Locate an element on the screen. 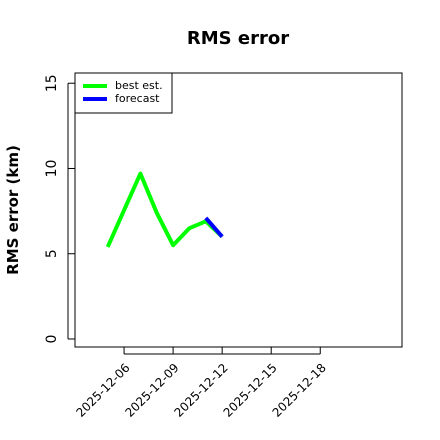 The height and width of the screenshot is (440, 440). y-tick-label: 15 is located at coordinates (52, 83).